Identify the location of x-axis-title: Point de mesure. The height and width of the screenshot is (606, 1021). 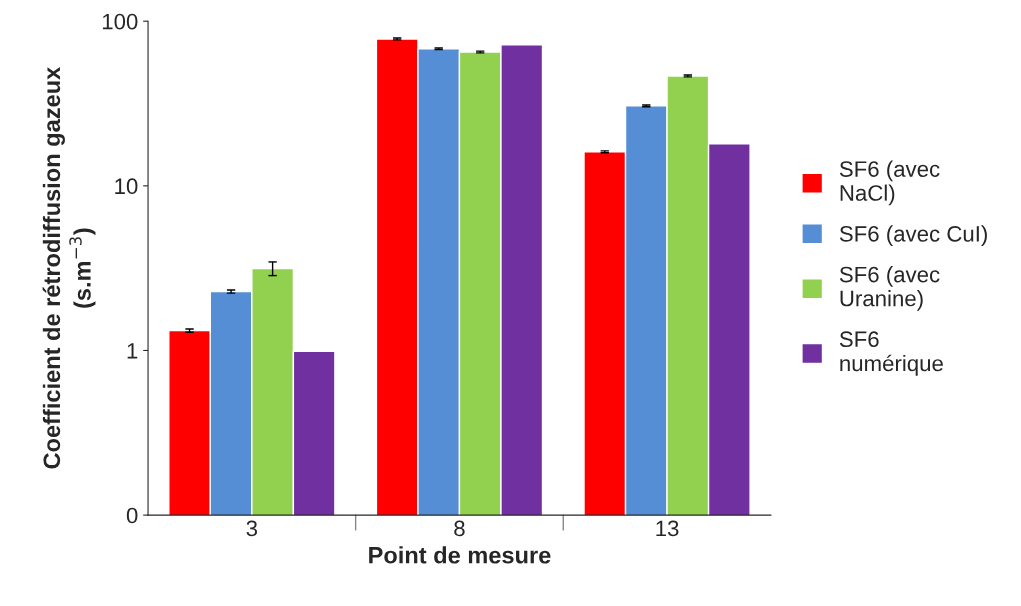
(460, 555).